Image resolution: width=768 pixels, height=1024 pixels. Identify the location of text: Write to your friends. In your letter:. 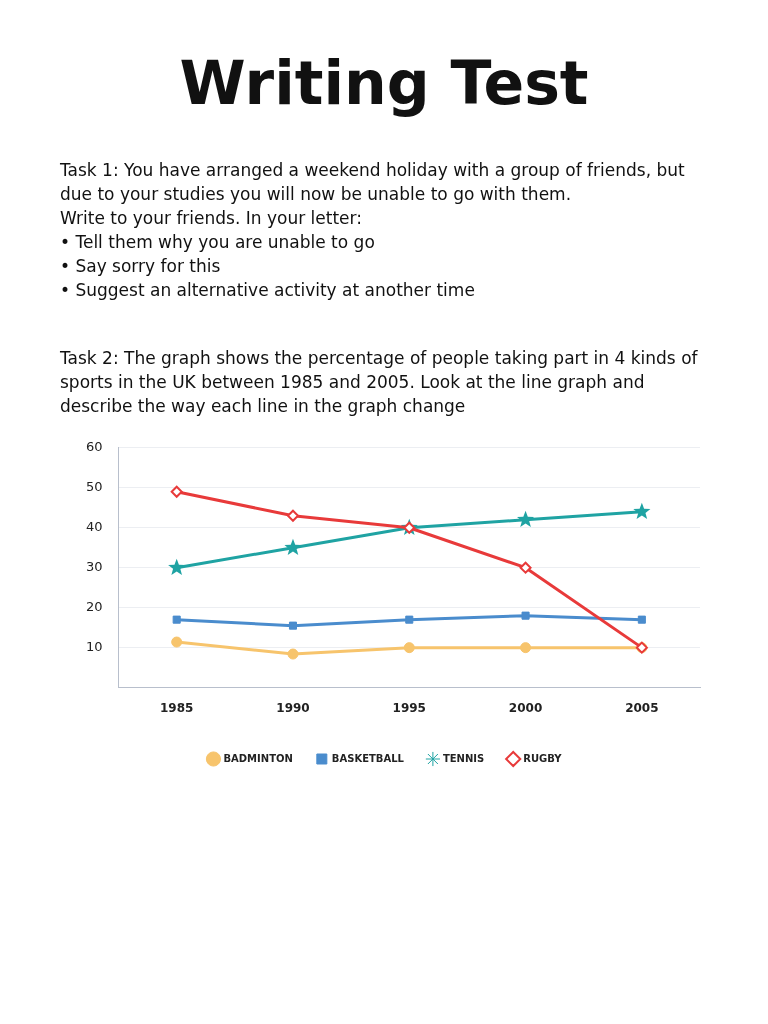
(211, 218).